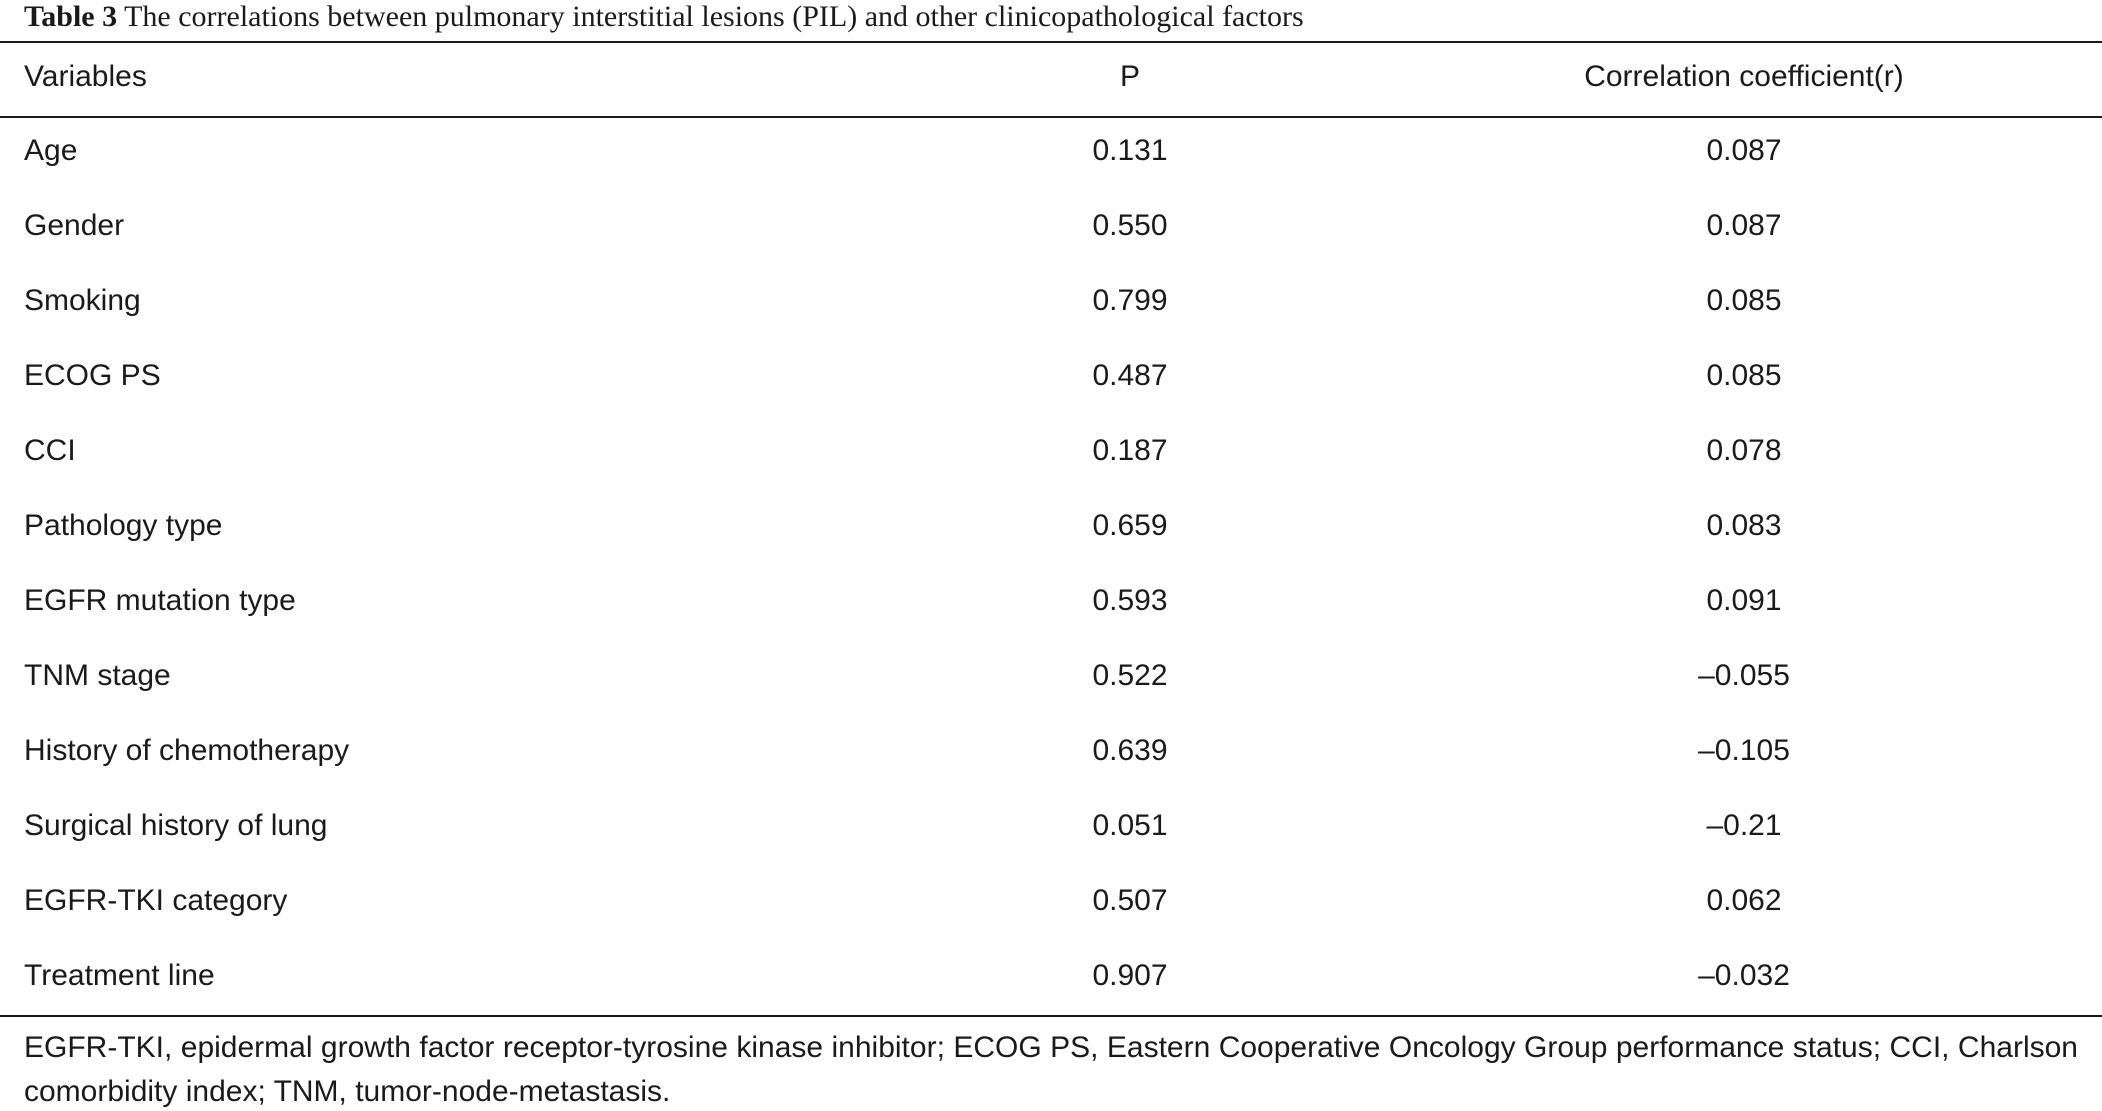  I want to click on row-label: Age, so click(51, 150).